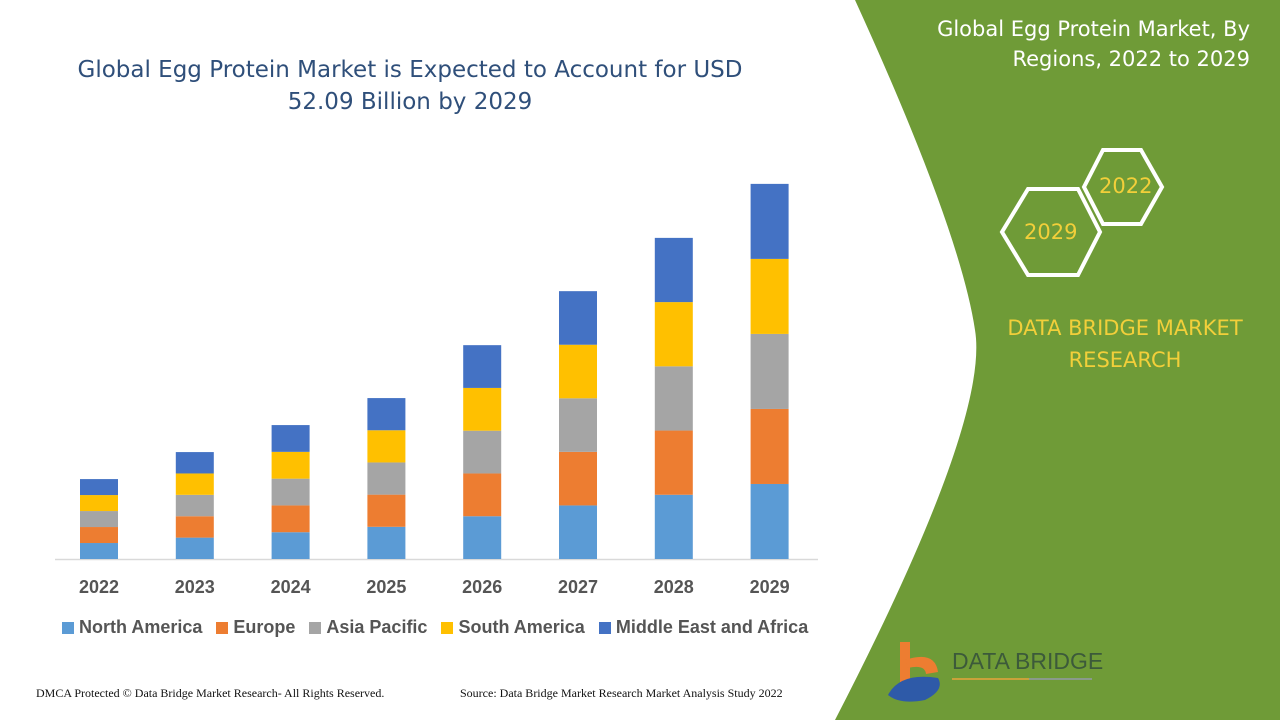 The image size is (1280, 720). I want to click on bar-2027-middle-east-and-africa, so click(578, 318).